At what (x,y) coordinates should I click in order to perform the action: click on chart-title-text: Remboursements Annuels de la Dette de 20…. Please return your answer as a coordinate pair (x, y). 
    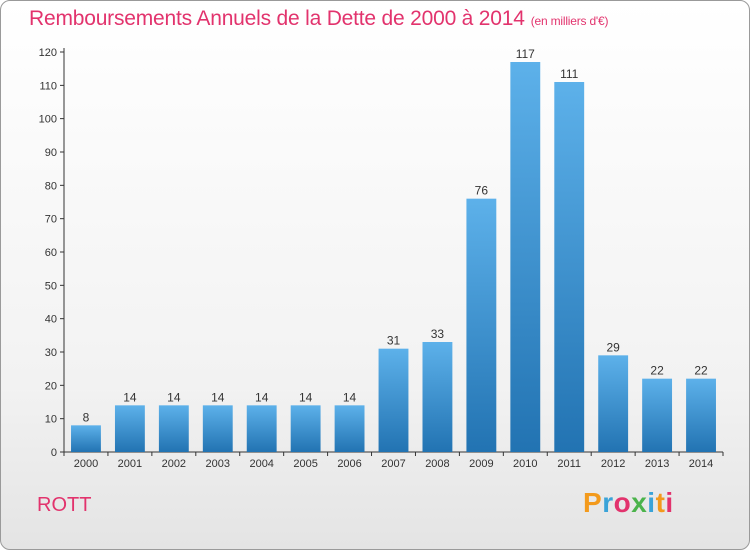
    Looking at the image, I should click on (277, 18).